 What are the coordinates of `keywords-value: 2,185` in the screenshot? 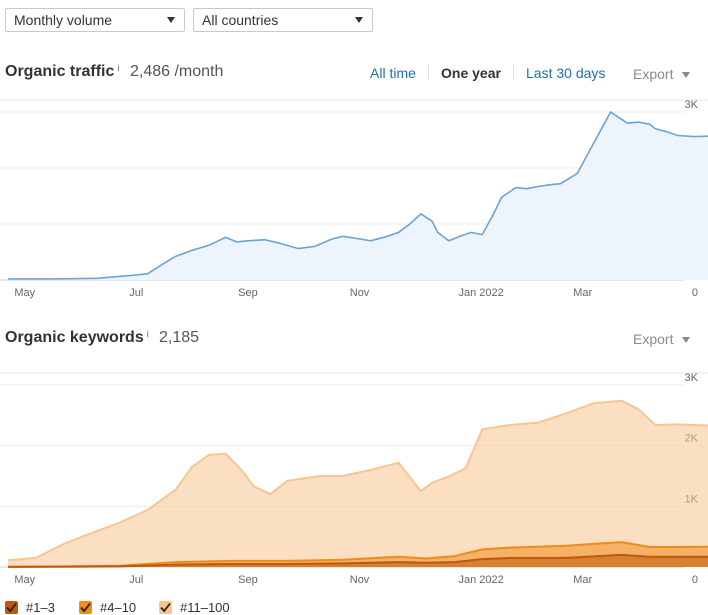 It's located at (179, 337).